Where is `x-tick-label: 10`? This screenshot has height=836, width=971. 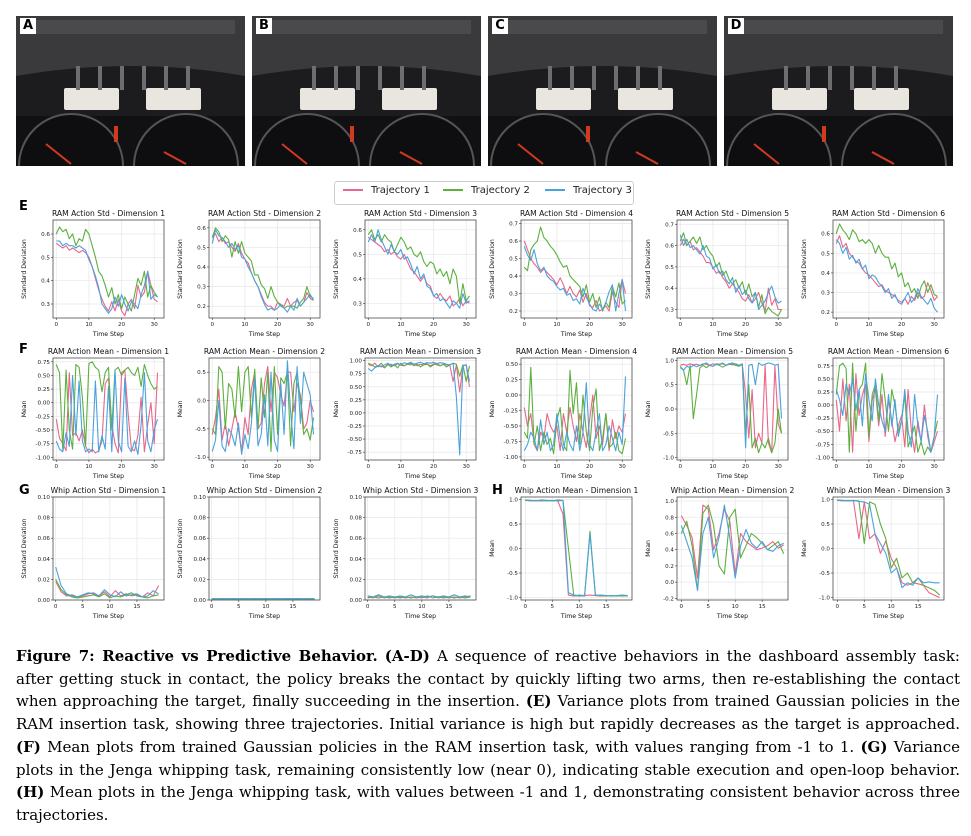
x-tick-label: 10 is located at coordinates (713, 467).